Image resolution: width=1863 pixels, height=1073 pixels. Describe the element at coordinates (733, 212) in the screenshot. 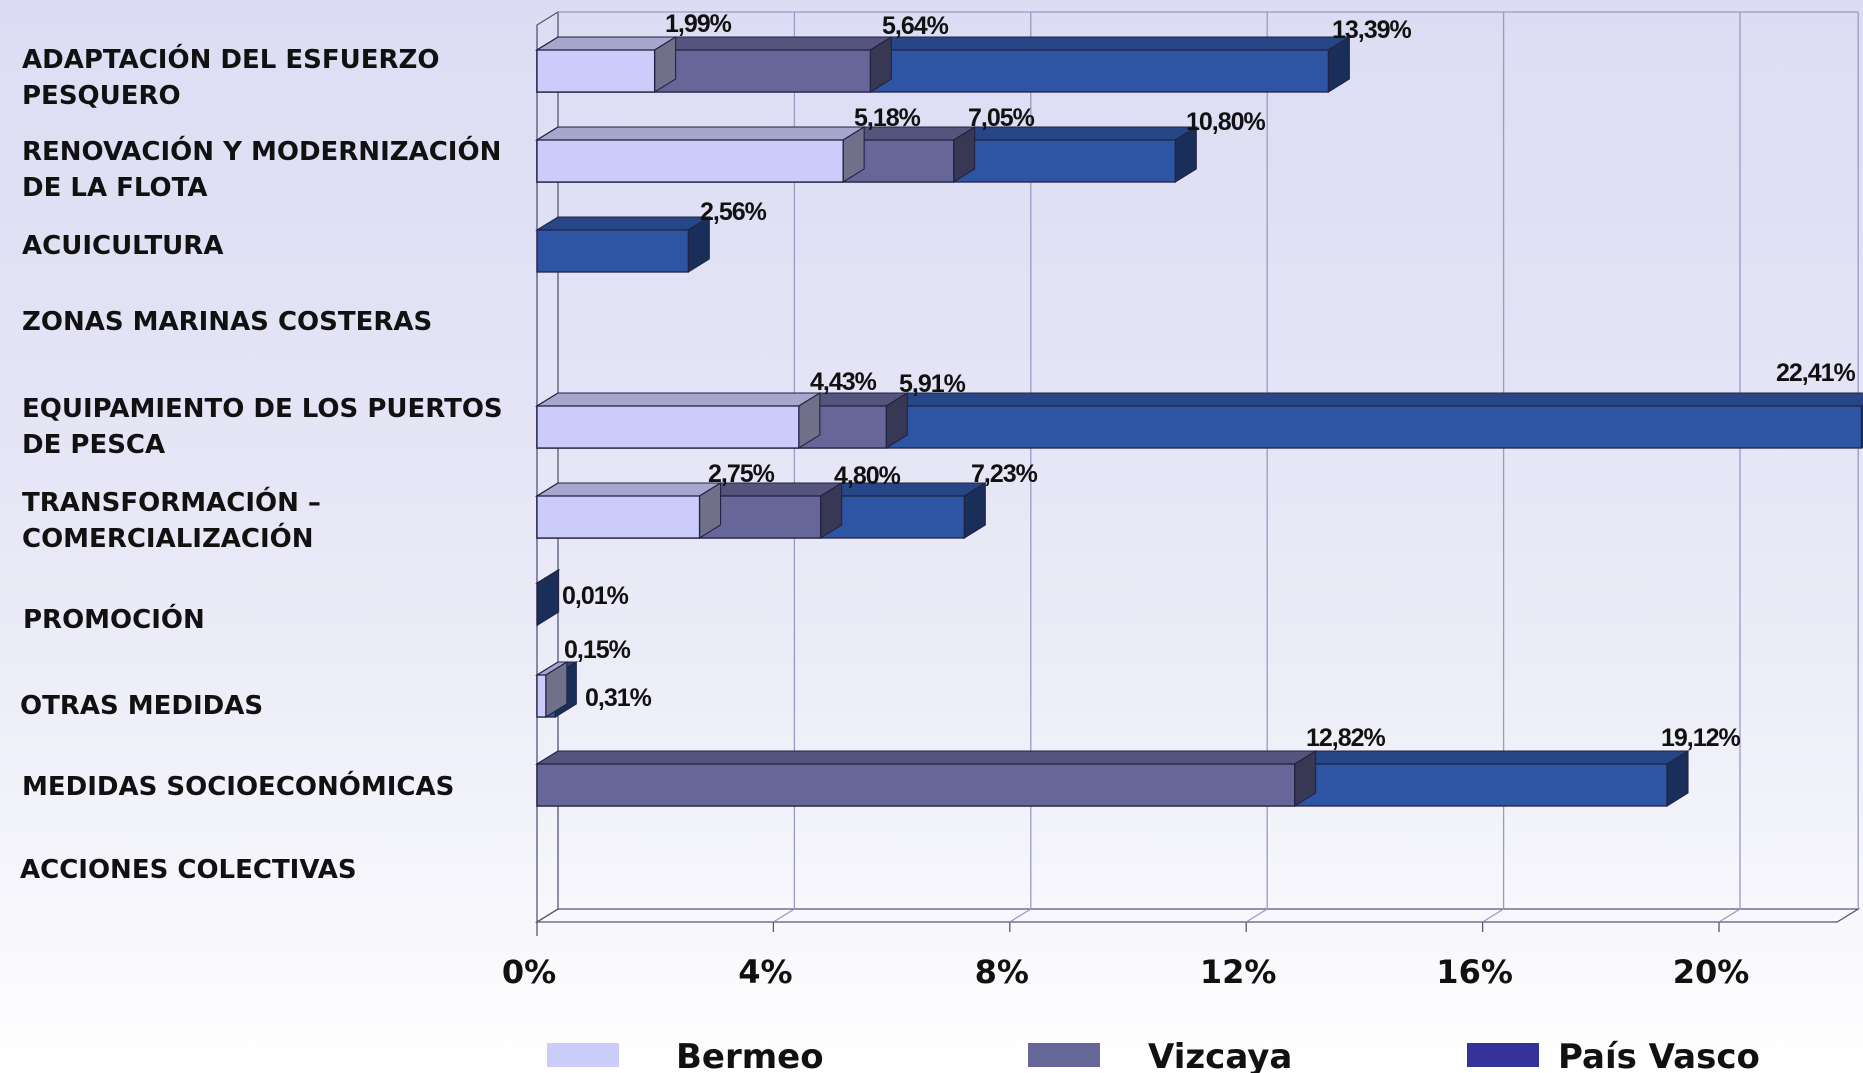

I see `value-label: 2,56%` at that location.